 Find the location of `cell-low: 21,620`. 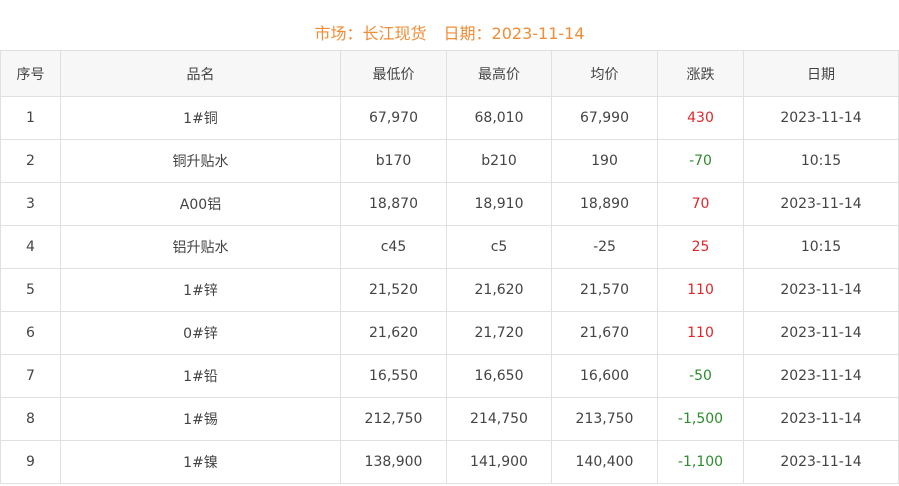

cell-low: 21,620 is located at coordinates (393, 333).